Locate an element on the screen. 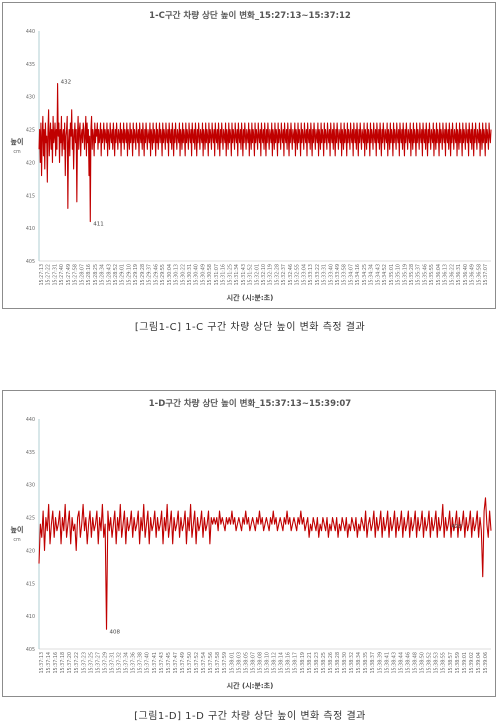 This screenshot has width=500, height=724. y-tick-label: 425 is located at coordinates (30, 519).